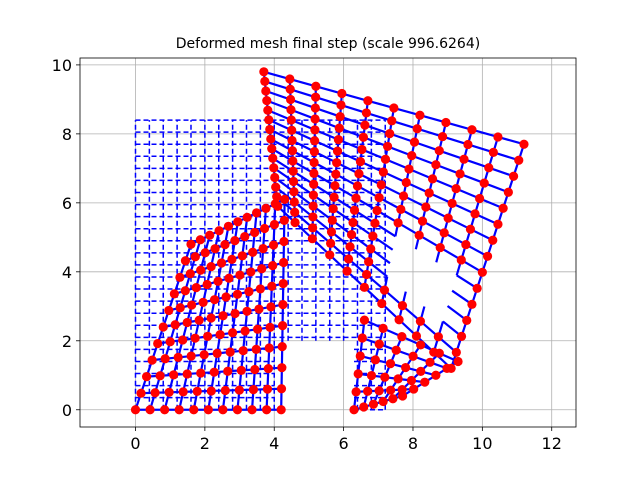 The height and width of the screenshot is (485, 640). I want to click on x-tick-label: 10, so click(482, 443).